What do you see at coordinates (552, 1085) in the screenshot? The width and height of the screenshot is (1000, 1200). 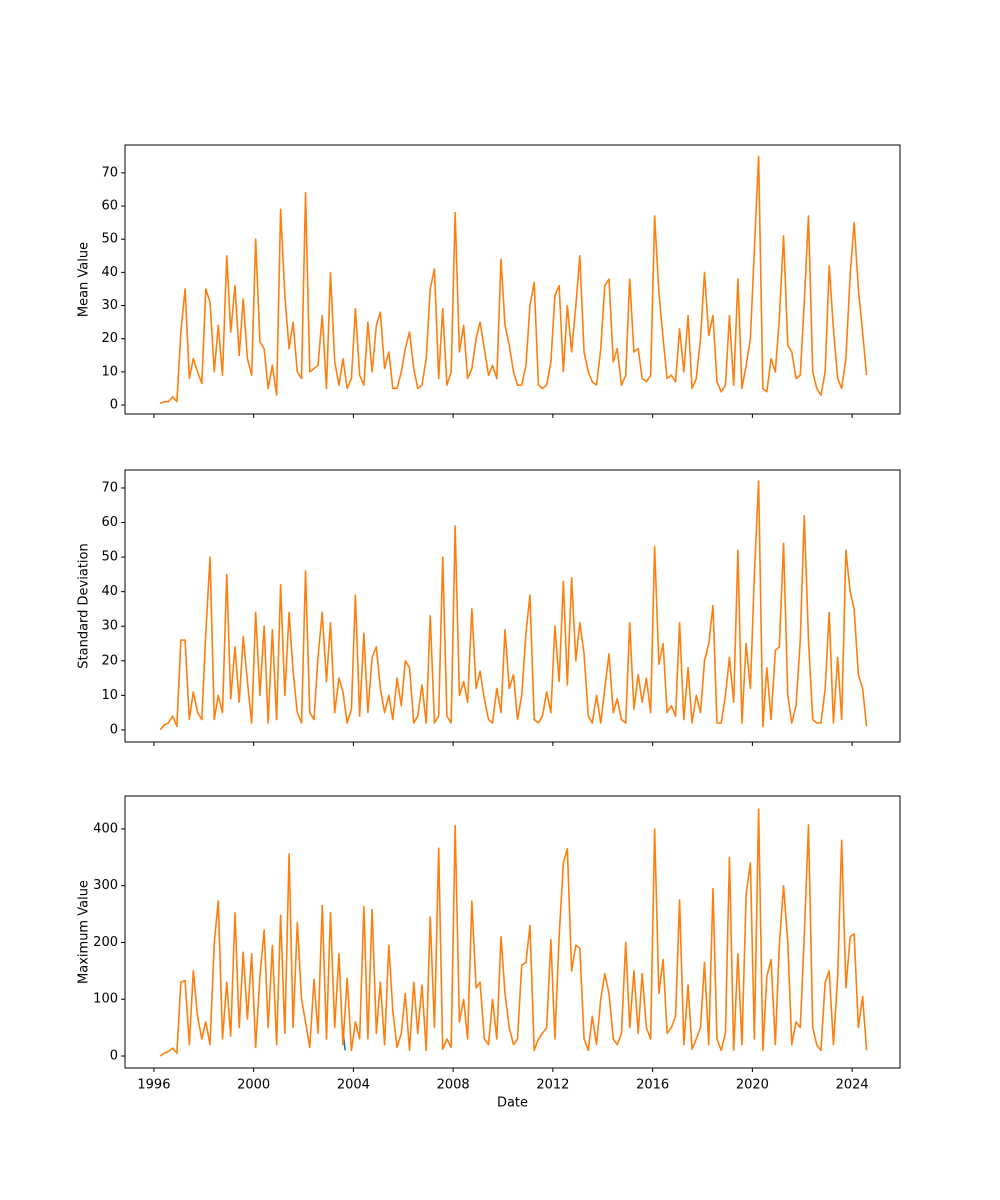 I see `x-tick-label: 2012` at bounding box center [552, 1085].